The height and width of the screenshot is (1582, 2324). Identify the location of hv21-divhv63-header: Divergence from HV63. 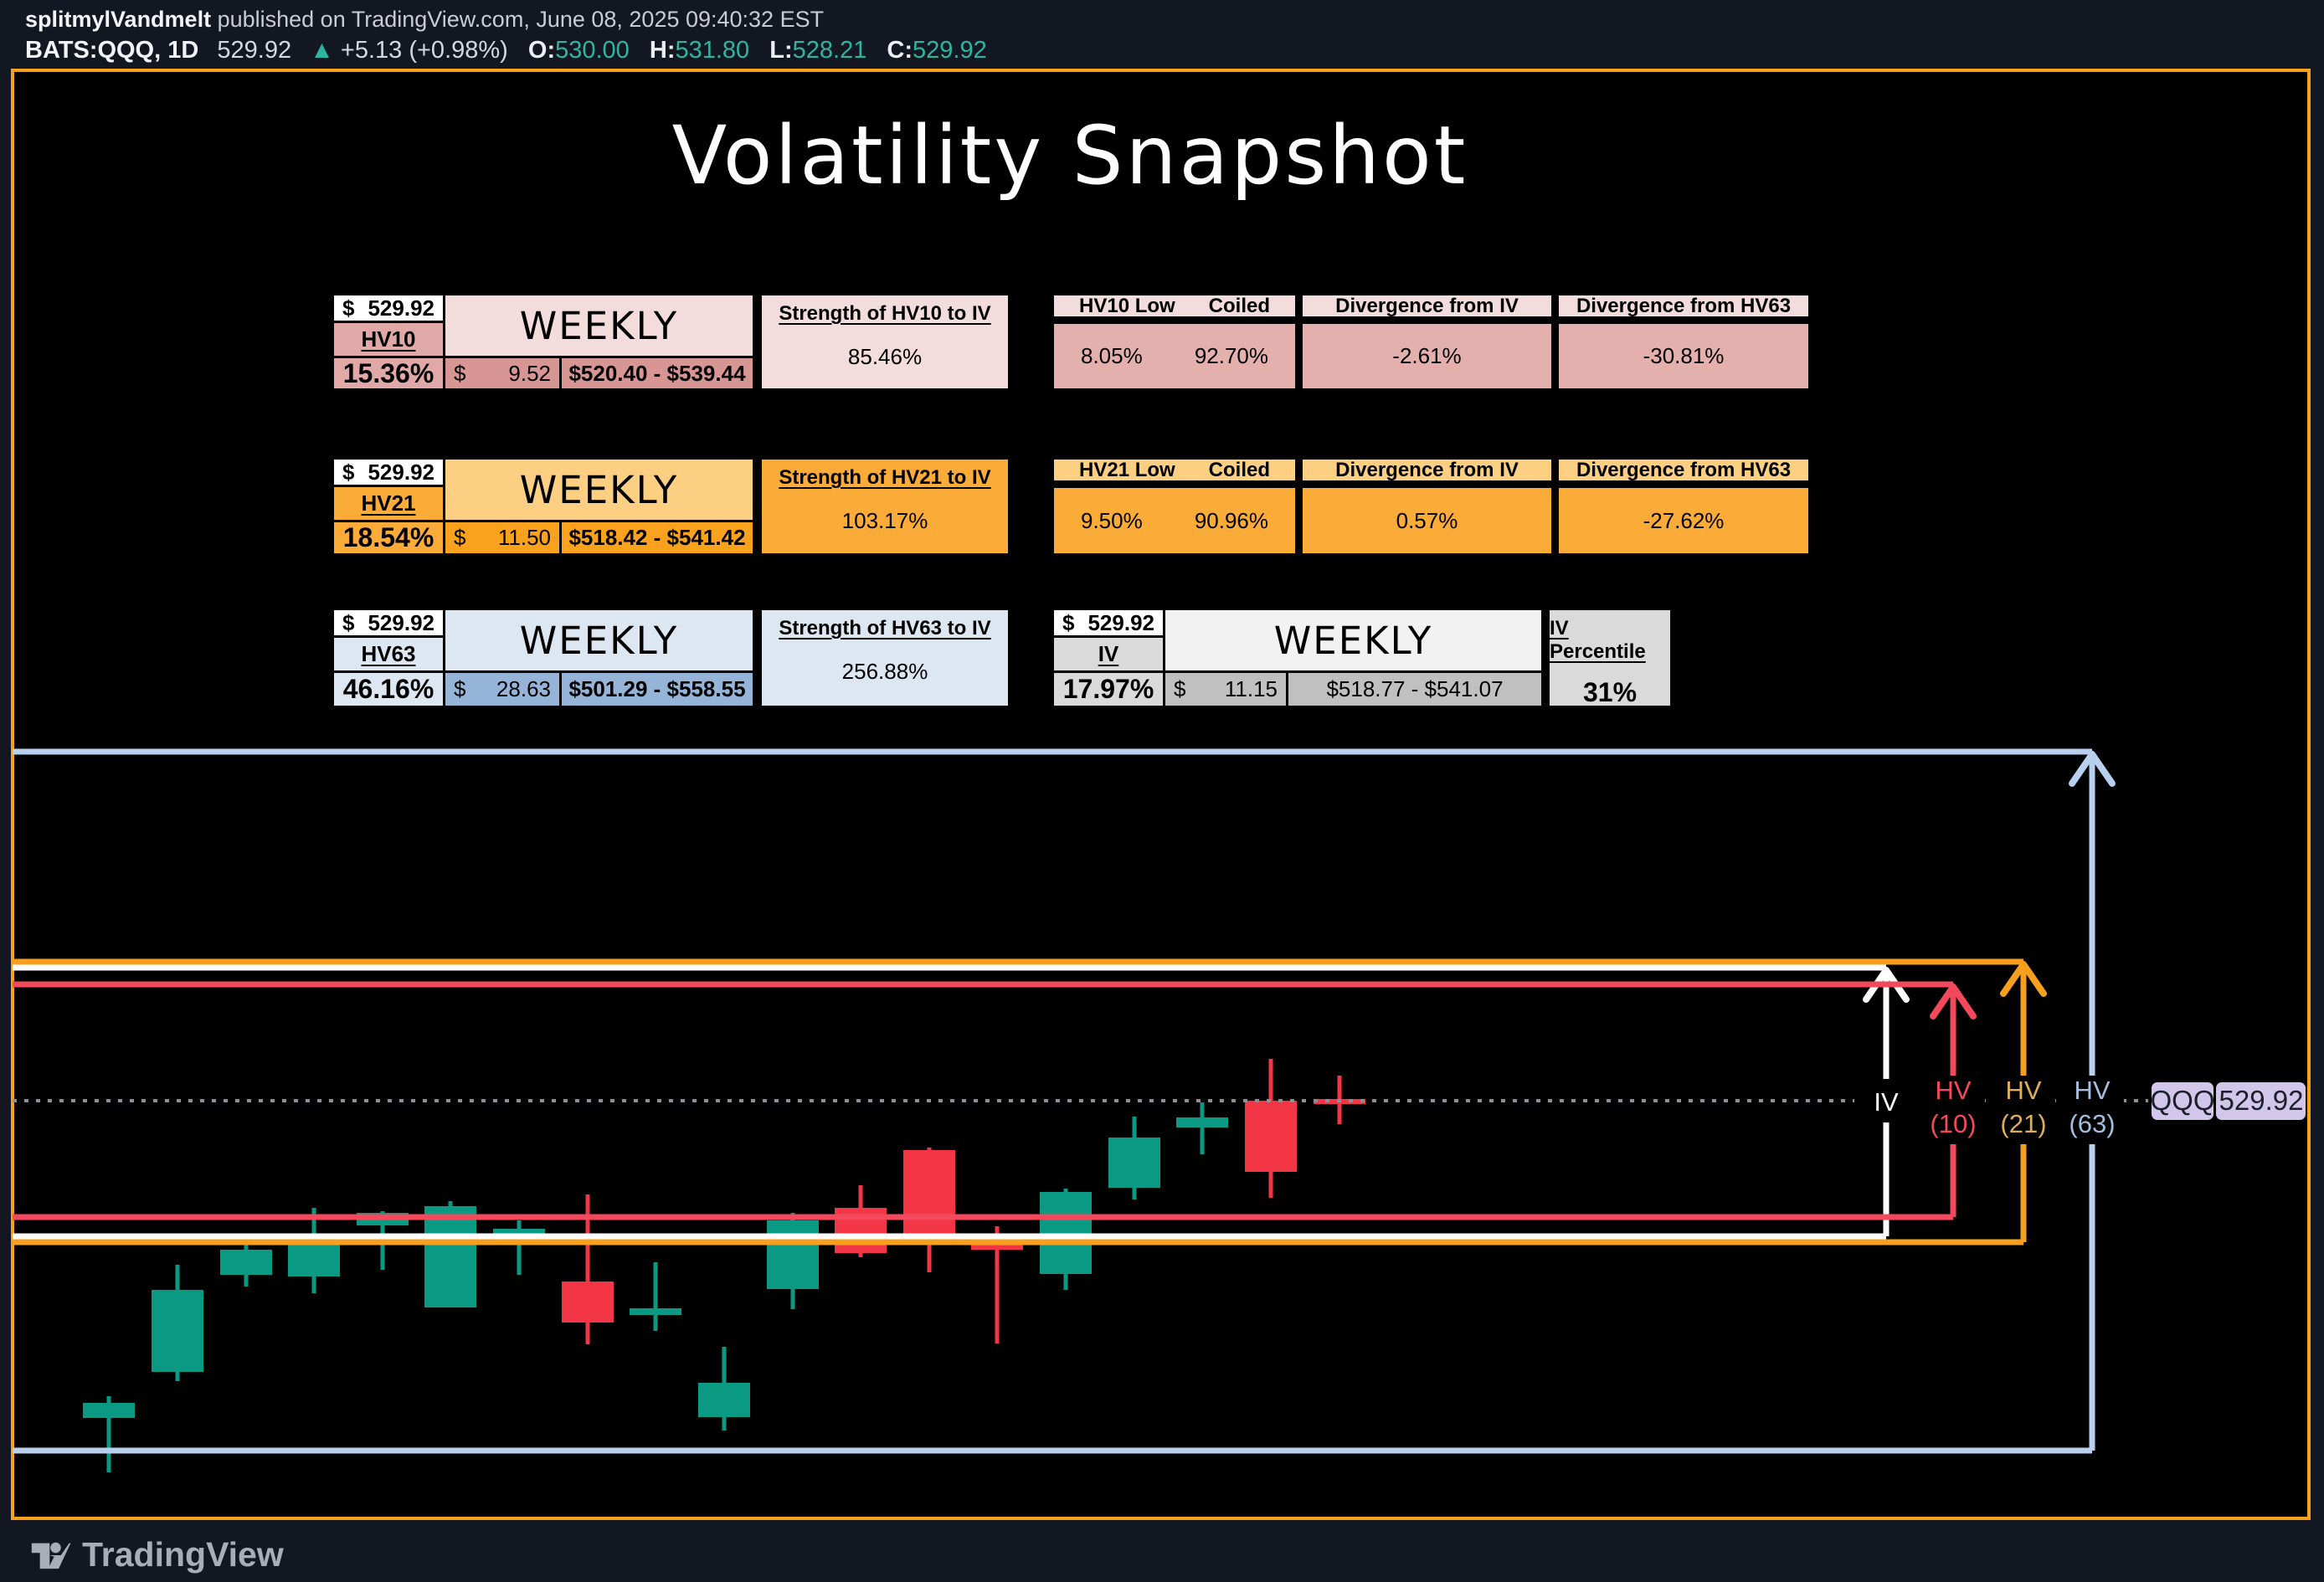
(1683, 470).